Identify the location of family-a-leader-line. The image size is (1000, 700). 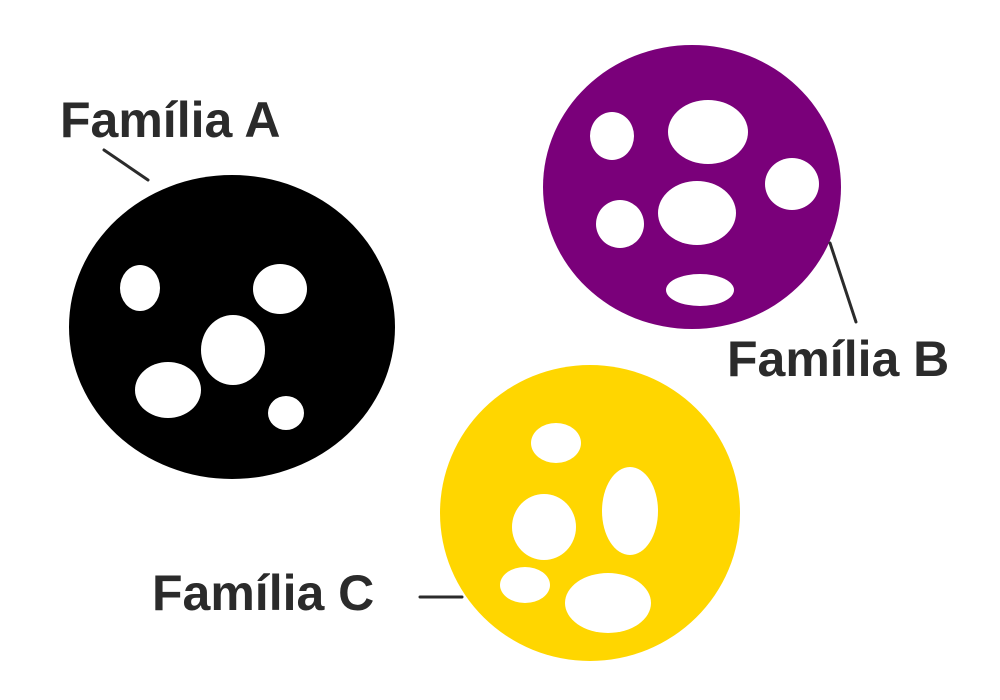
(126, 165).